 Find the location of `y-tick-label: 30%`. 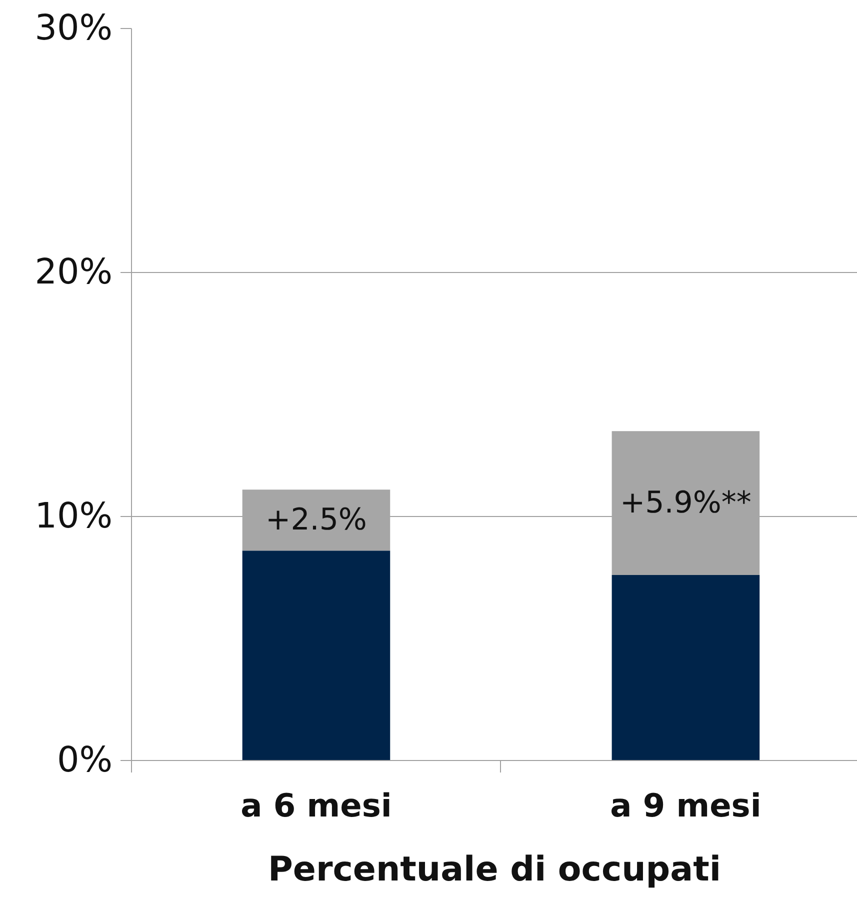

y-tick-label: 30% is located at coordinates (73, 28).